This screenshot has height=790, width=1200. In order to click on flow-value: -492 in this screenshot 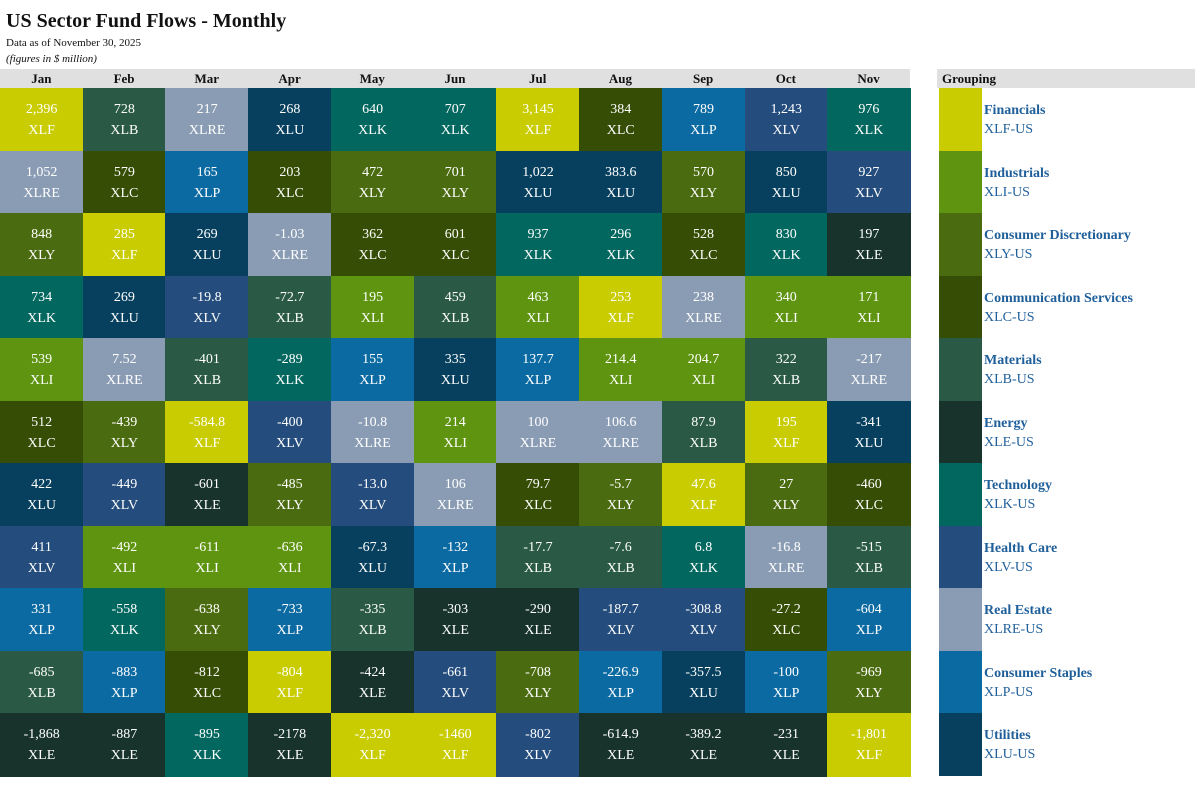, I will do `click(124, 547)`.